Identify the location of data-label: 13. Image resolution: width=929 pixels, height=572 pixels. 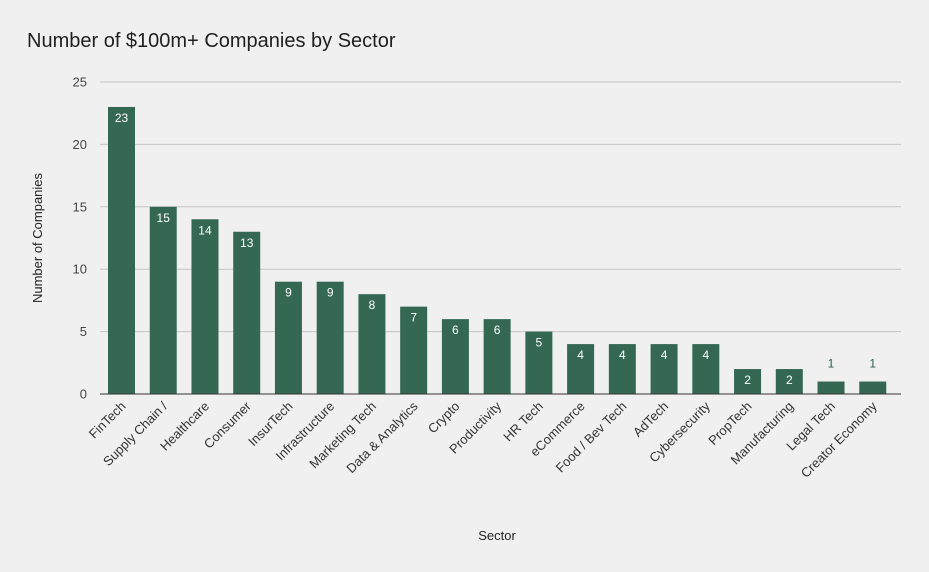
(247, 243).